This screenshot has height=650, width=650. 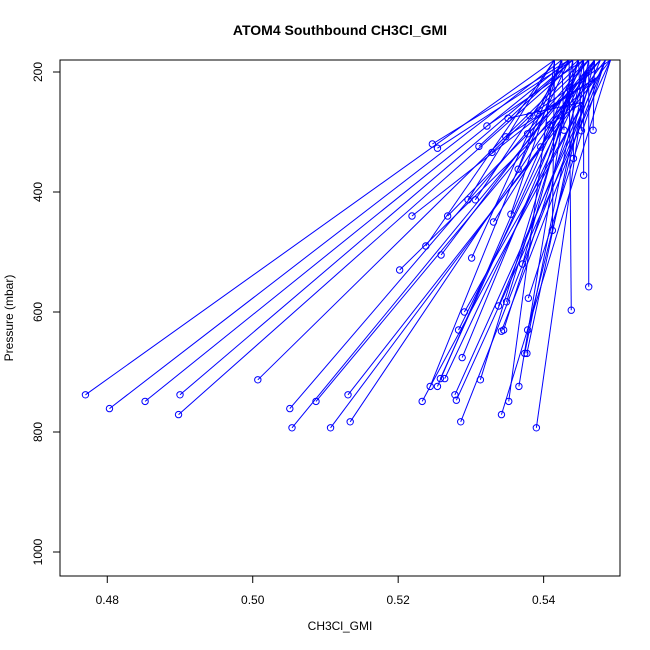 I want to click on y-tick-label: 800, so click(x=38, y=432).